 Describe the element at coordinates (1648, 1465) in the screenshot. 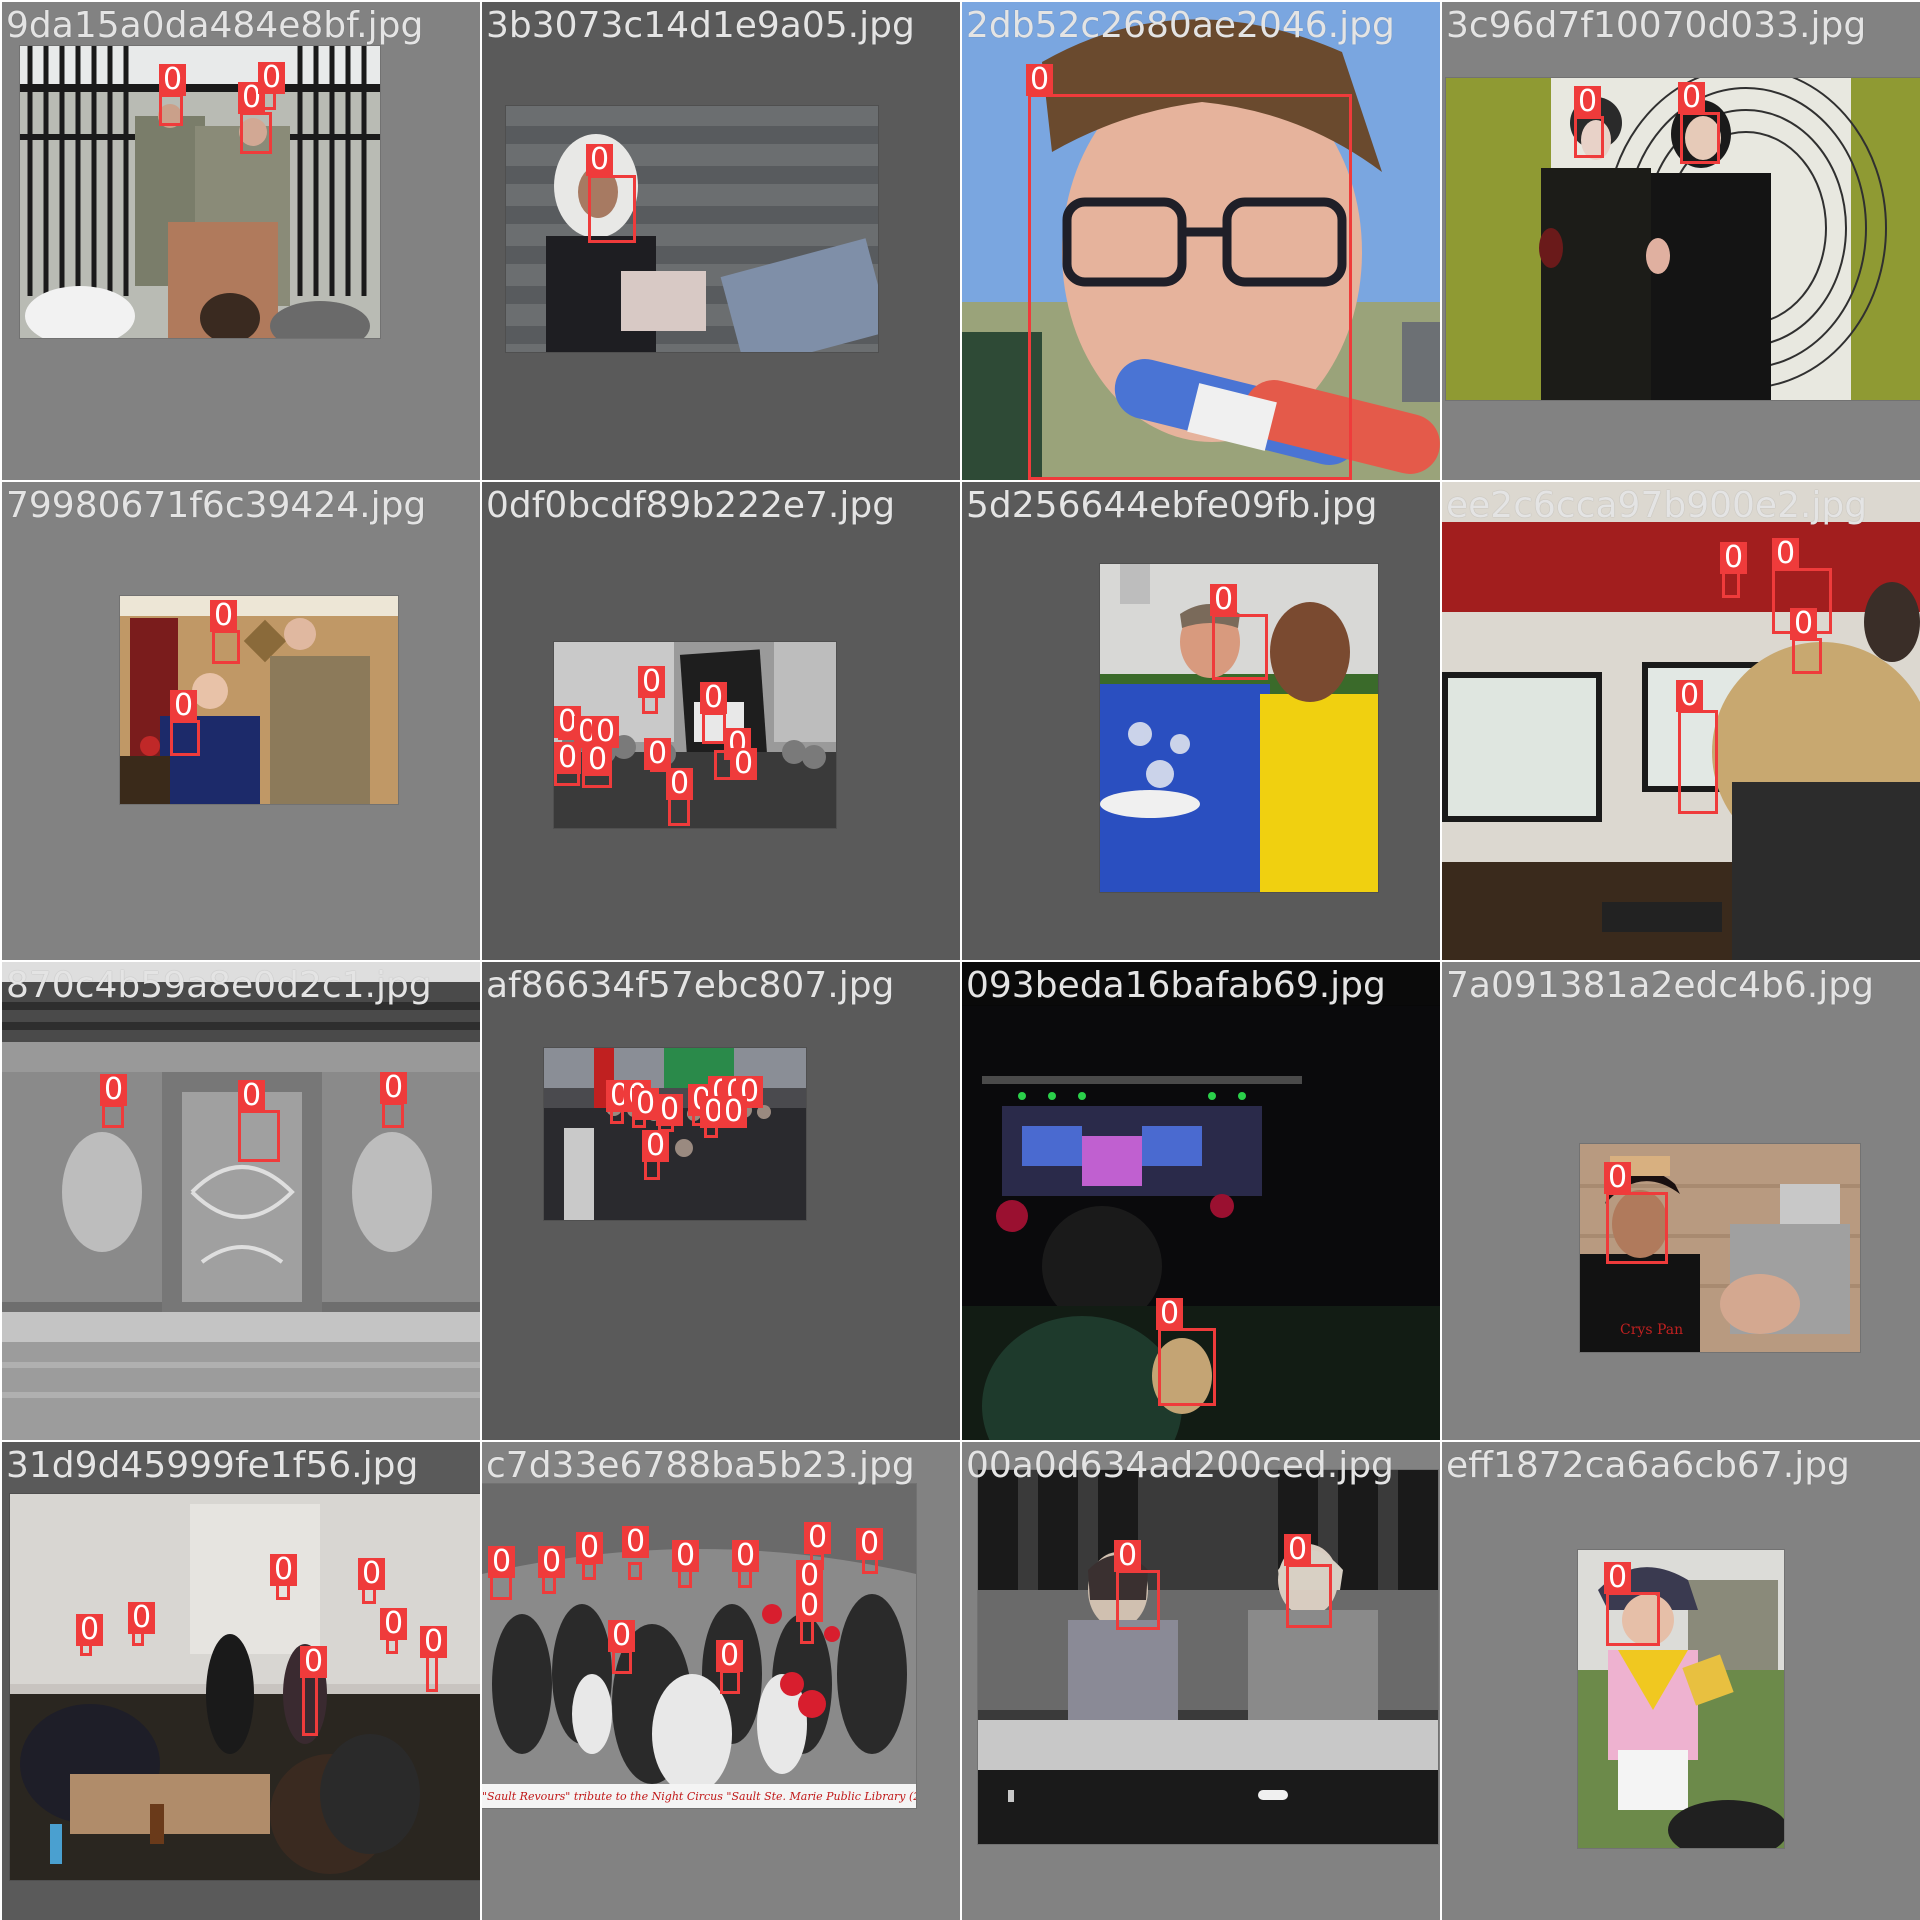

I see `tile-filename: eff1872ca6a6cb67.jpg` at that location.